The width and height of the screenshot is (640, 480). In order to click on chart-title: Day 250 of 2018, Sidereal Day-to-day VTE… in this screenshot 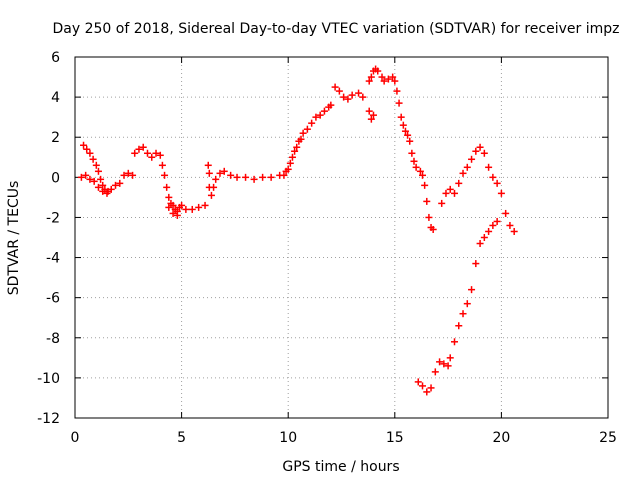, I will do `click(336, 29)`.